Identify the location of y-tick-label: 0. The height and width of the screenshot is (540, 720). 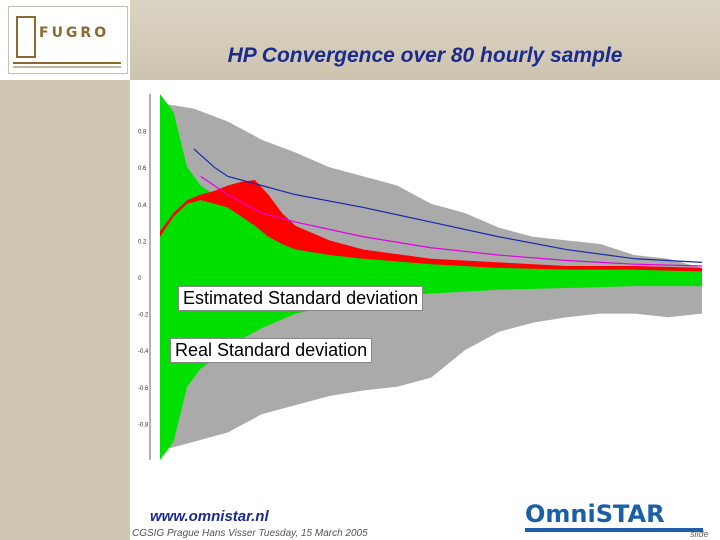
(140, 279).